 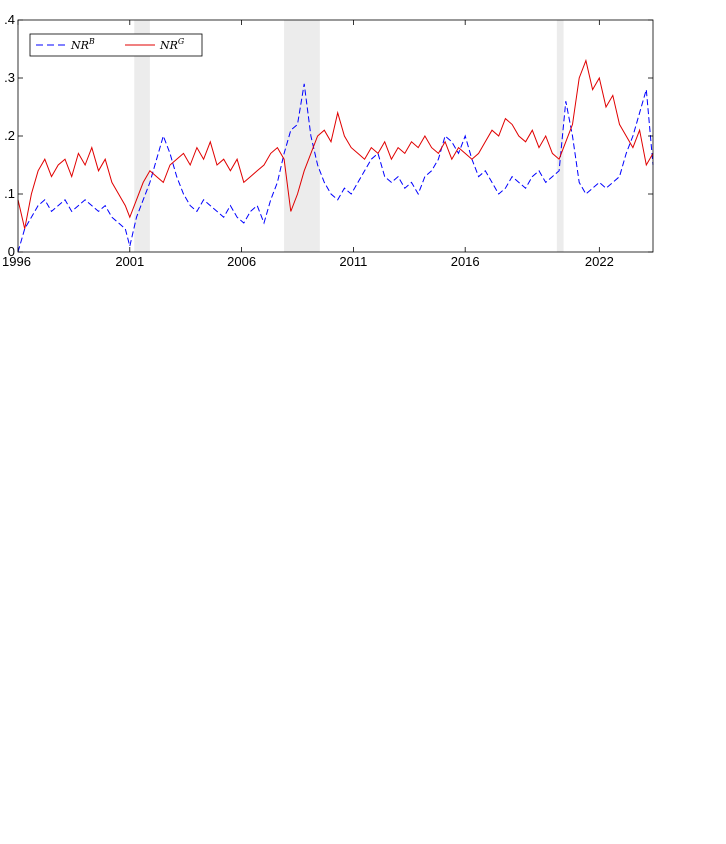 I want to click on x-tick-label-2001: 2001, so click(x=129, y=261).